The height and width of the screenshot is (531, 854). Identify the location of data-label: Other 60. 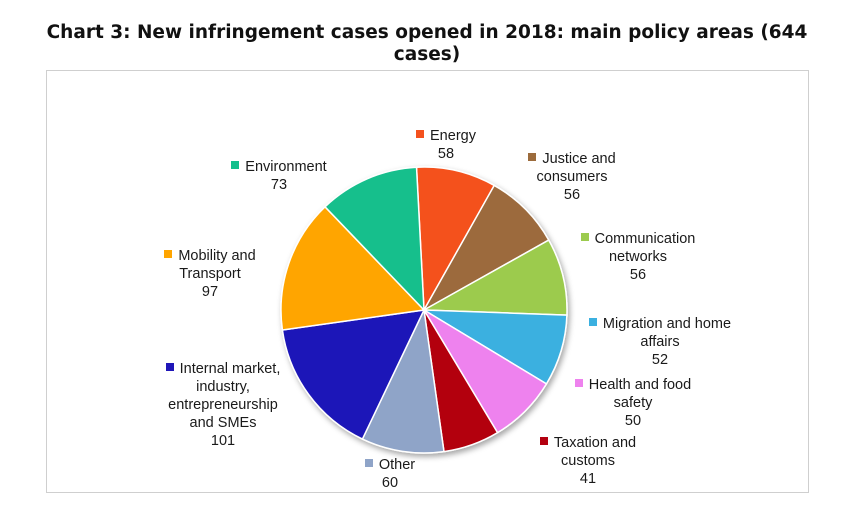
(390, 474).